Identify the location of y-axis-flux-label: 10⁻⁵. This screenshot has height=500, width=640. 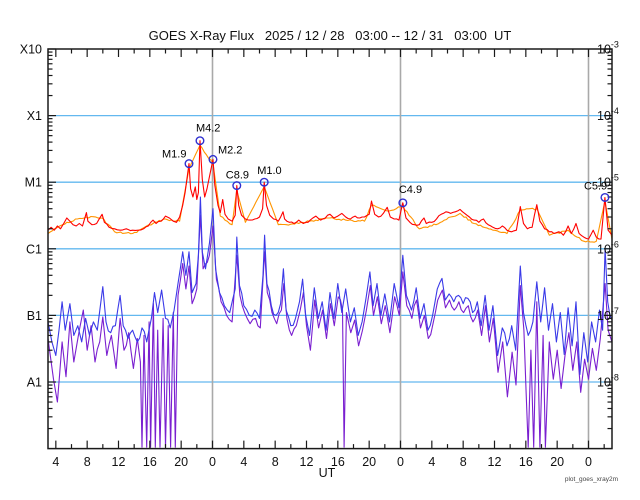
(608, 181).